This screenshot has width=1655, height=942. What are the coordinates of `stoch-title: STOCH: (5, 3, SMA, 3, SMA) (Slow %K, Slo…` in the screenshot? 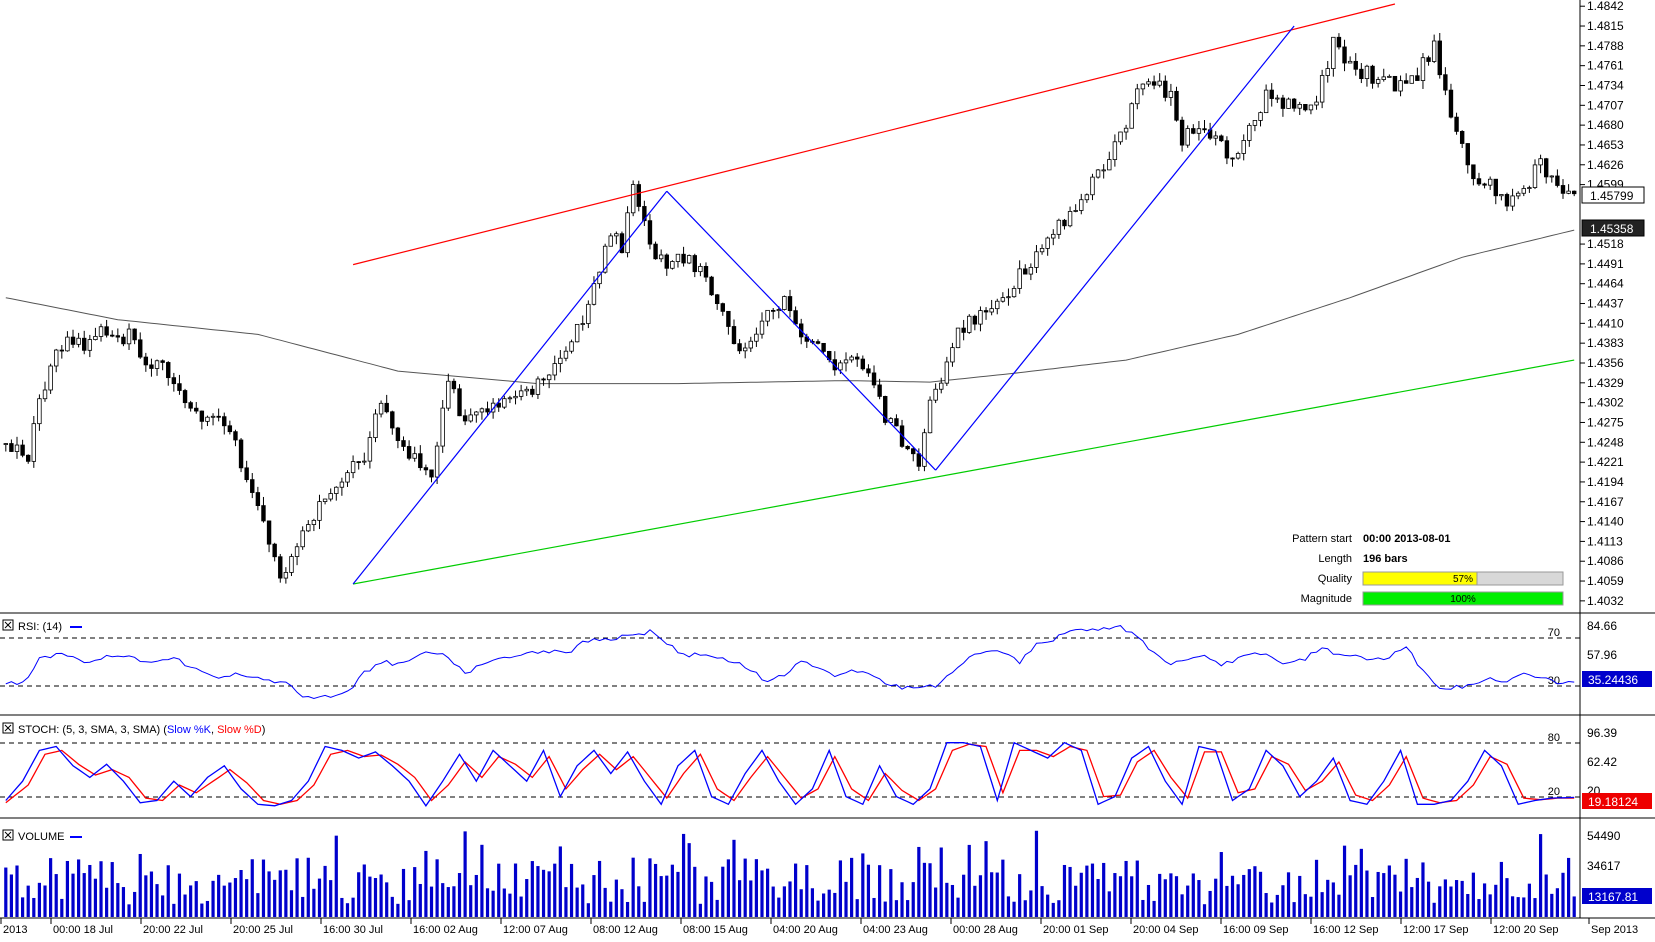 It's located at (141, 730).